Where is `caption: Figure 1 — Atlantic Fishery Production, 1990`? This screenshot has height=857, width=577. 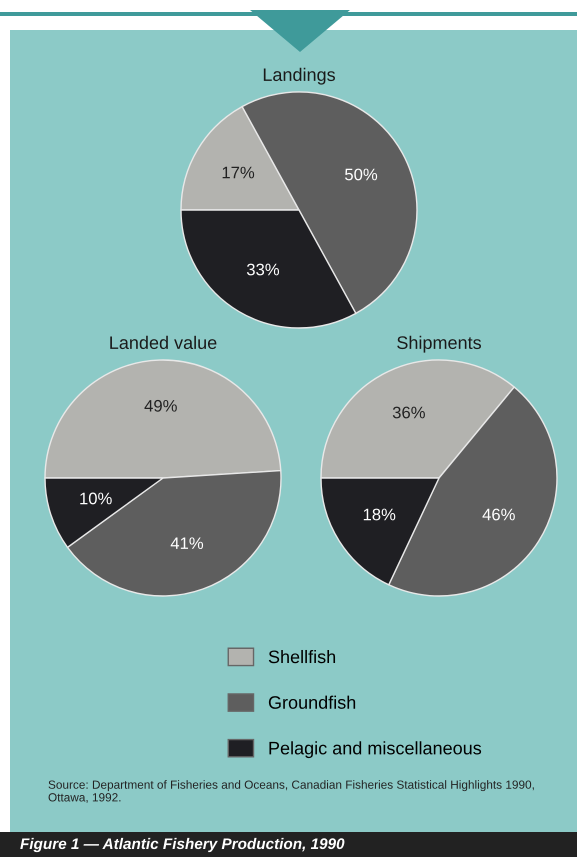 caption: Figure 1 — Atlantic Fishery Production, 1990 is located at coordinates (182, 845).